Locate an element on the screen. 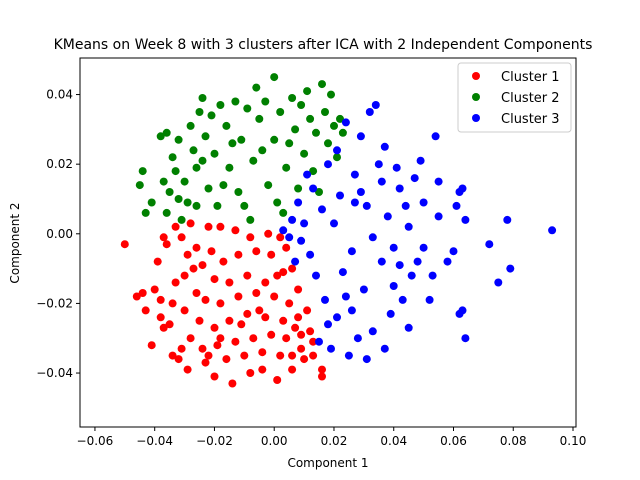  y-tick-label: −0.02 is located at coordinates (54, 303).